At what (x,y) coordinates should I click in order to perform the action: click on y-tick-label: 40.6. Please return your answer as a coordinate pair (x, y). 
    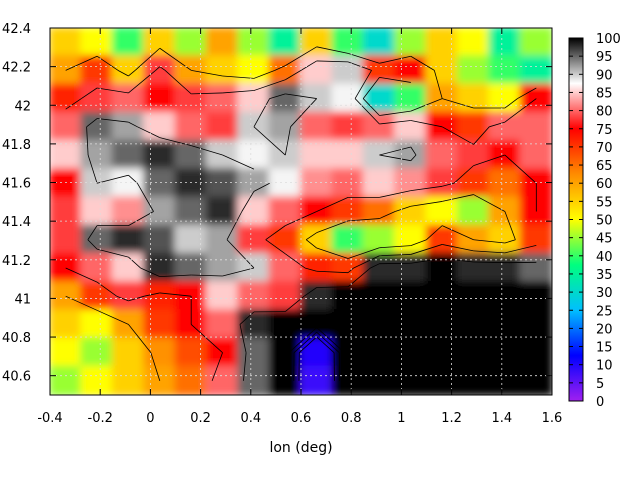
    Looking at the image, I should click on (16, 377).